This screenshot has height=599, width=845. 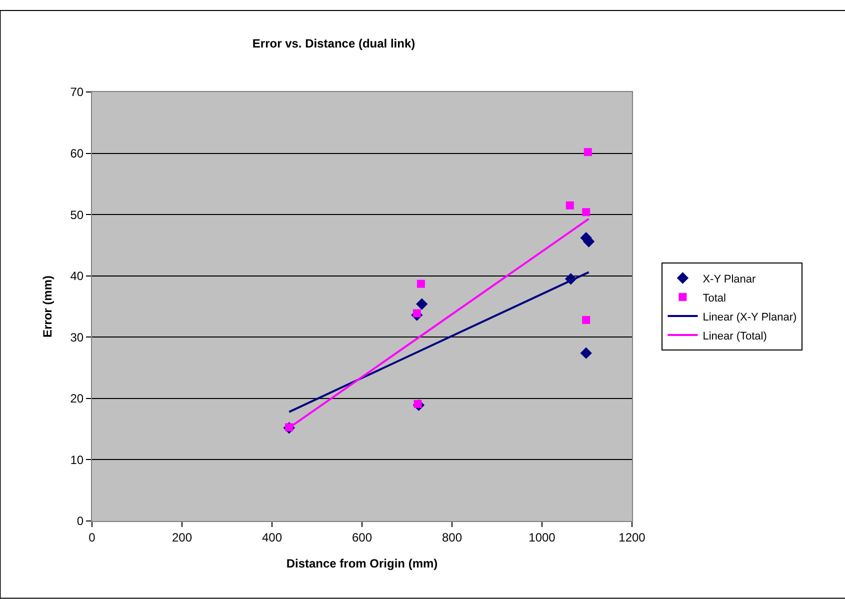 What do you see at coordinates (77, 337) in the screenshot?
I see `y-tick-label: 30` at bounding box center [77, 337].